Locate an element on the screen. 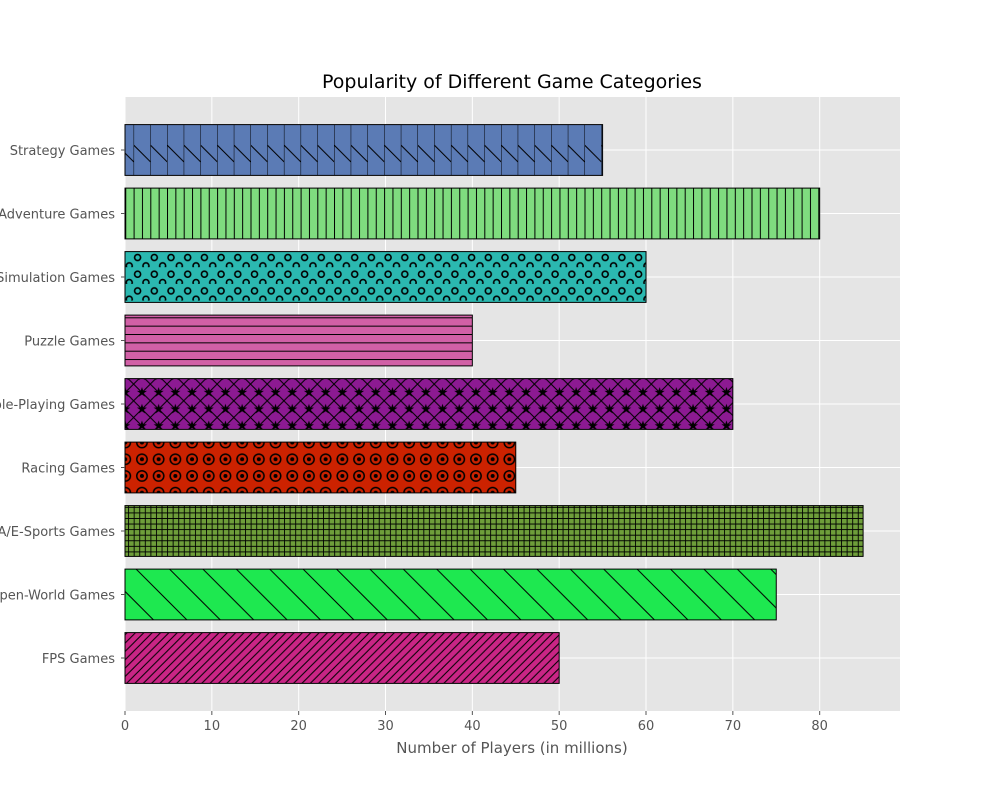 This screenshot has width=1000, height=800. y-tick-label: Puzzle Games is located at coordinates (69, 342).